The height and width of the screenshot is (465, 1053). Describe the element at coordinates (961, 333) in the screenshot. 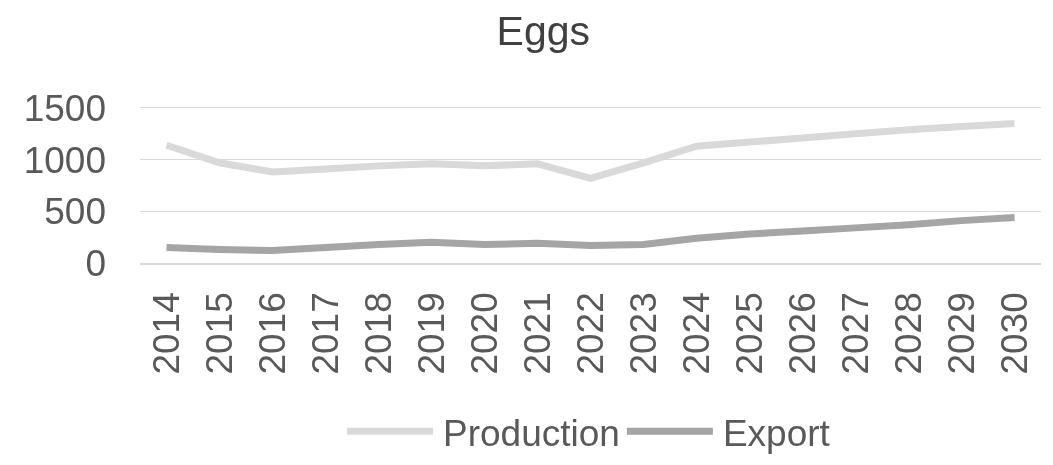

I see `x-tick-label: 2029` at that location.